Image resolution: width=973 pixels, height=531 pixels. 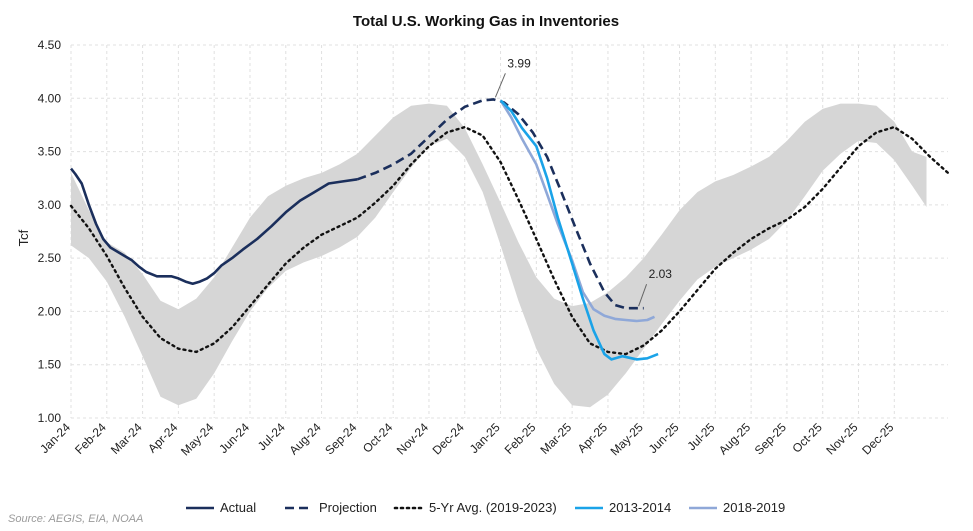 What do you see at coordinates (593, 438) in the screenshot?
I see `x-tick-label: Apr-25` at bounding box center [593, 438].